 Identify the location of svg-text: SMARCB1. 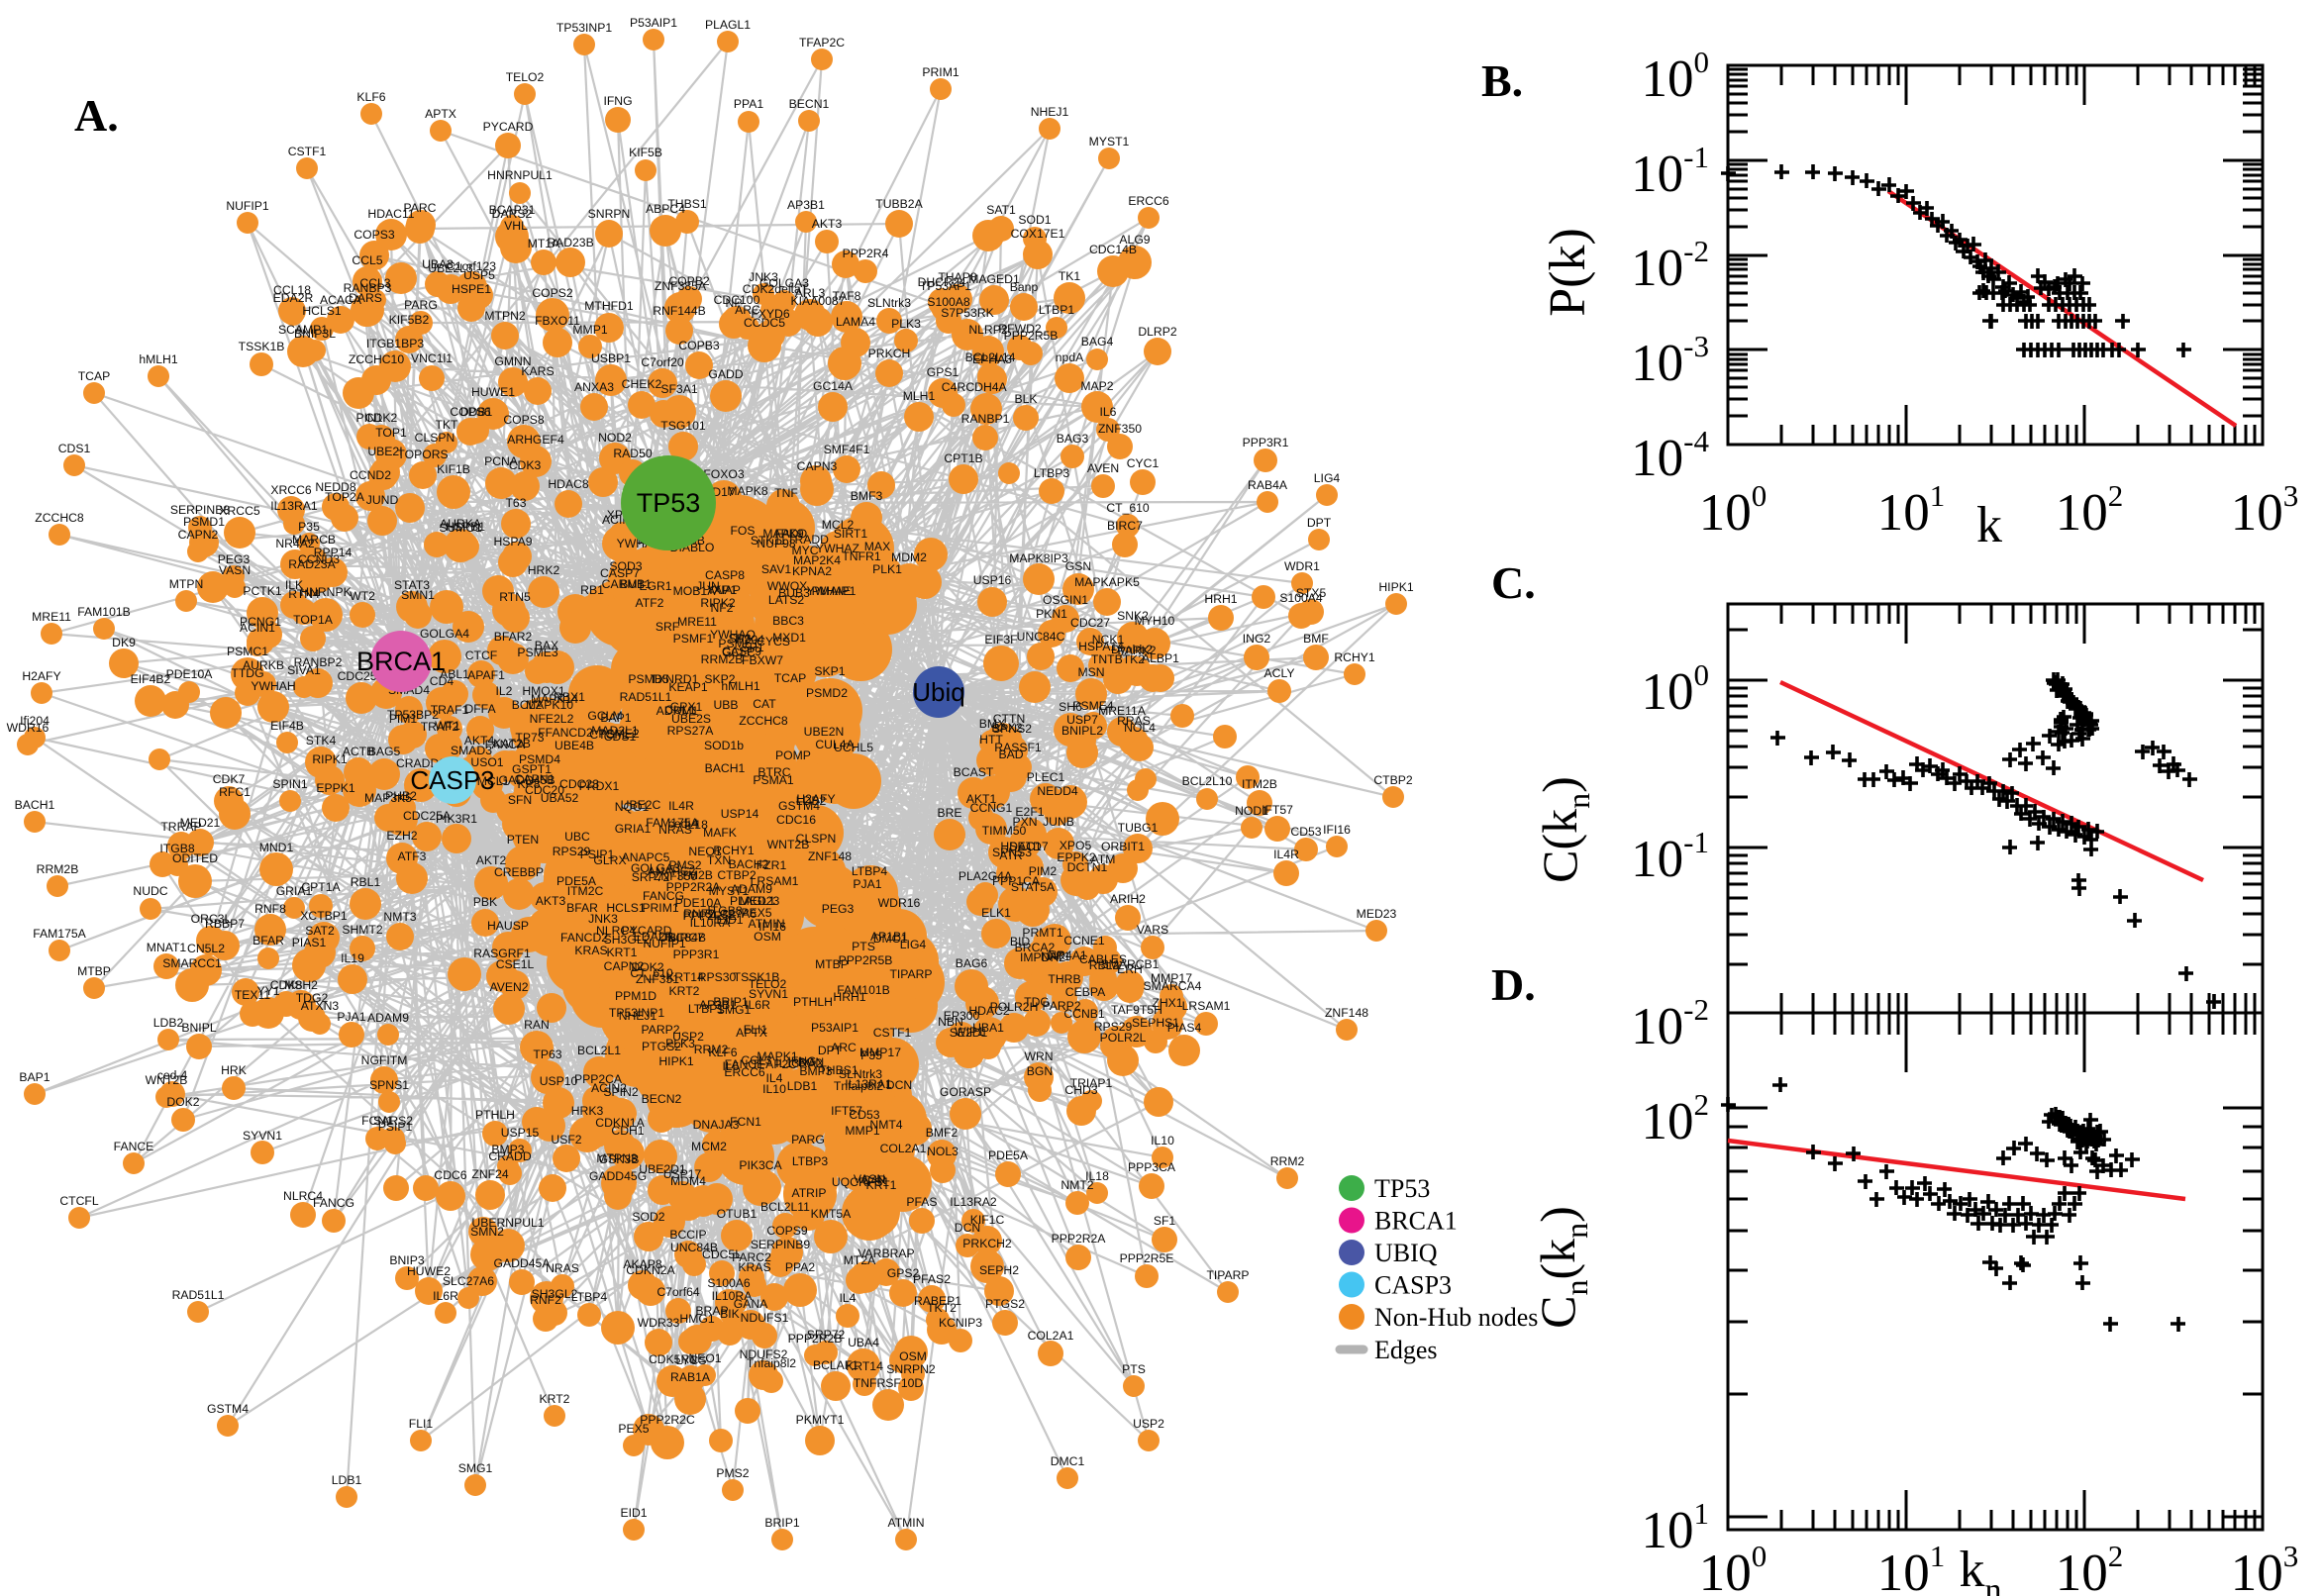
(1130, 964).